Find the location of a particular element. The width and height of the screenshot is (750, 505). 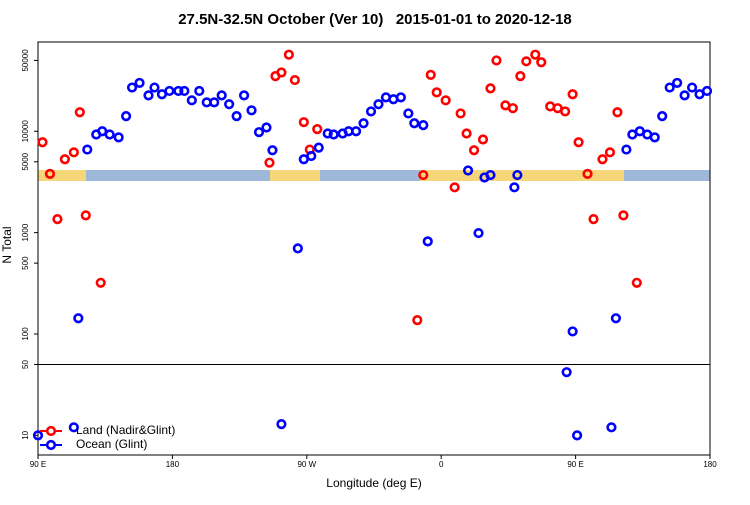

x-tick-label: 90 W is located at coordinates (306, 464).